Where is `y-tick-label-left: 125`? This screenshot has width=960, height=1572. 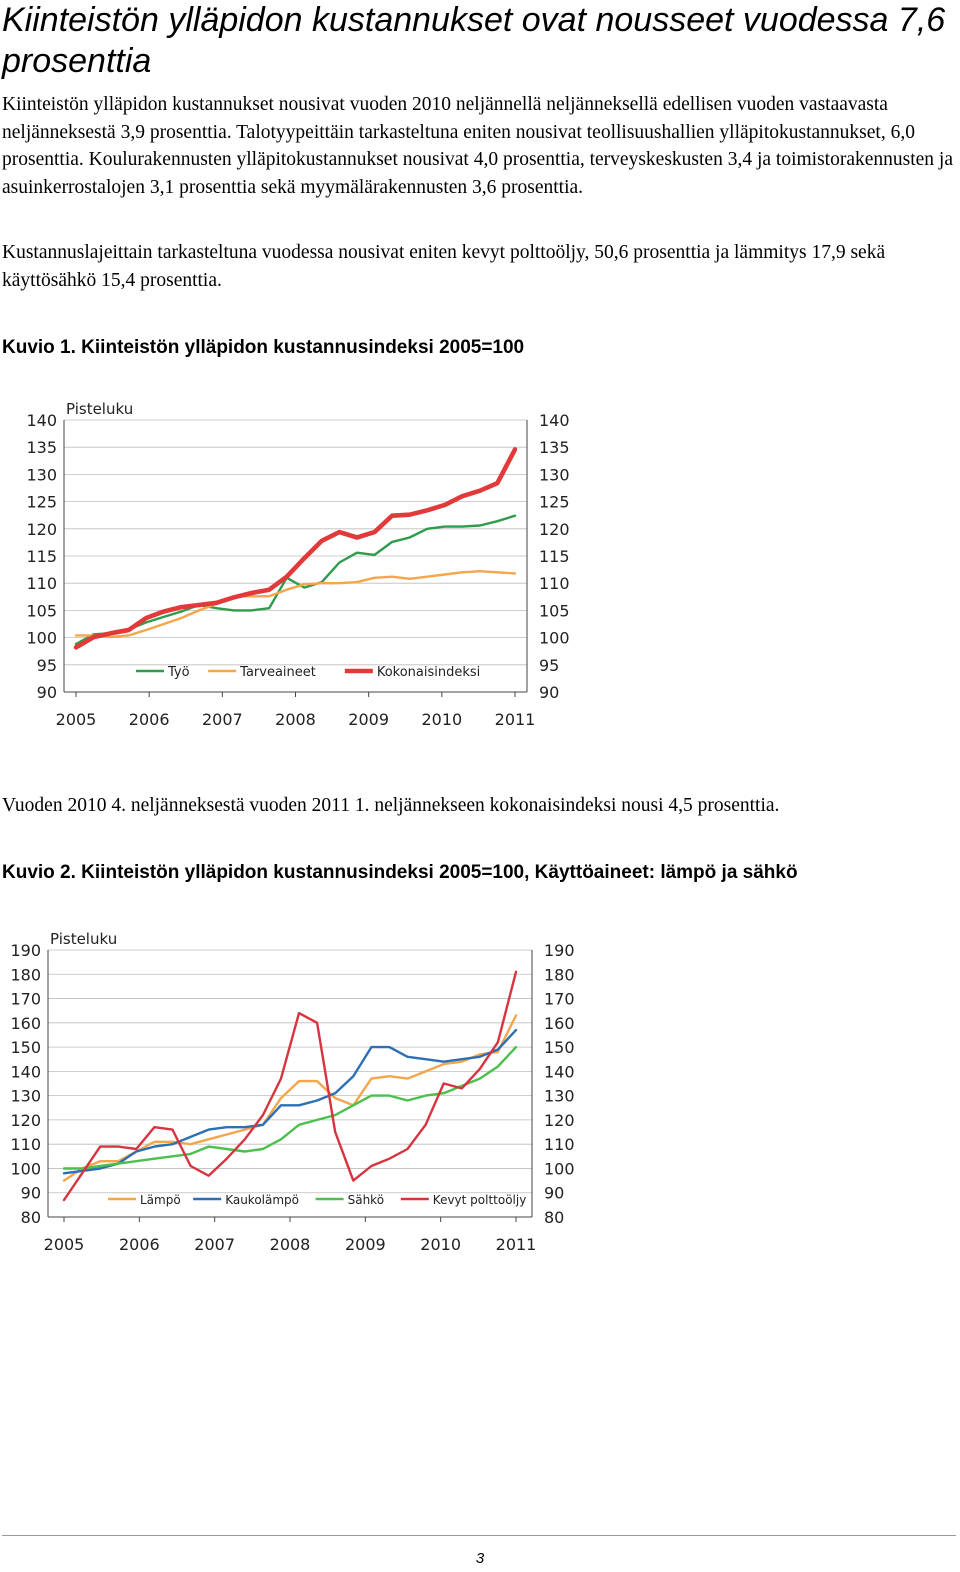
y-tick-label-left: 125 is located at coordinates (41, 502).